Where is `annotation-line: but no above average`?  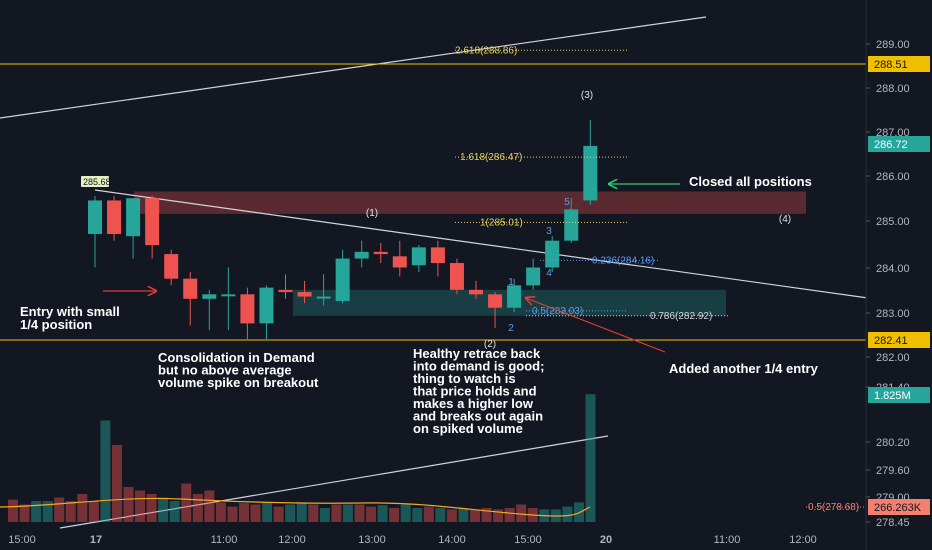
annotation-line: but no above average is located at coordinates (225, 370).